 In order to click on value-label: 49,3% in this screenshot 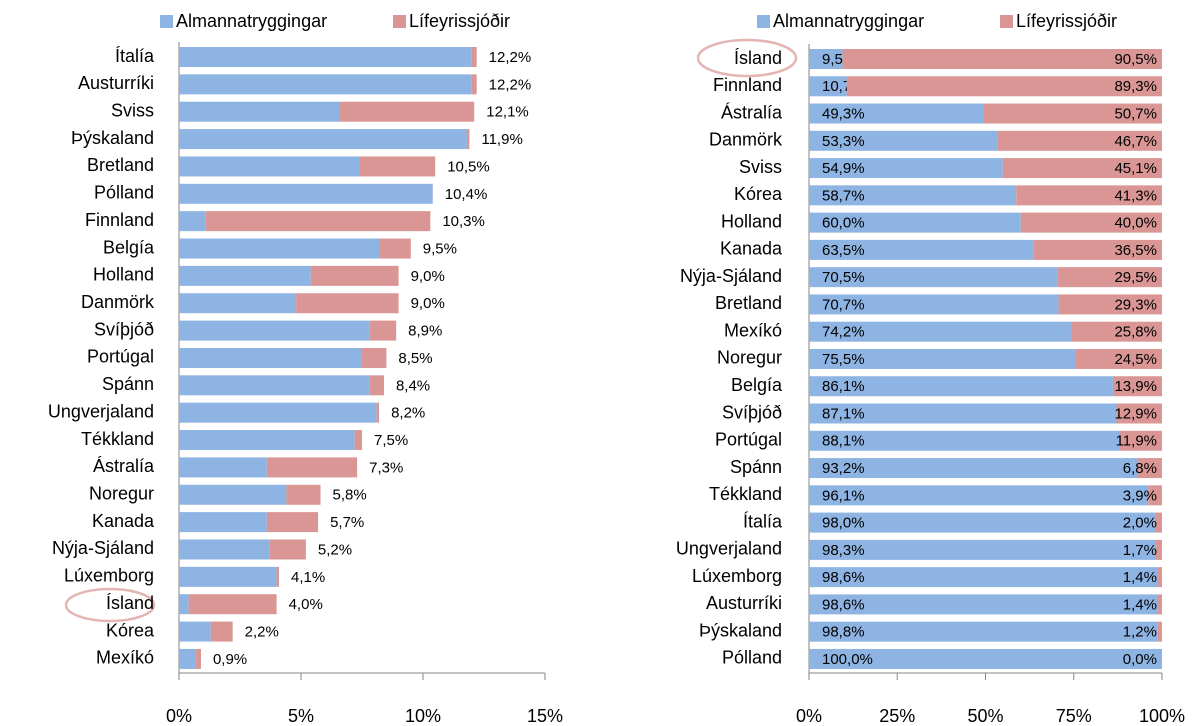, I will do `click(843, 114)`.